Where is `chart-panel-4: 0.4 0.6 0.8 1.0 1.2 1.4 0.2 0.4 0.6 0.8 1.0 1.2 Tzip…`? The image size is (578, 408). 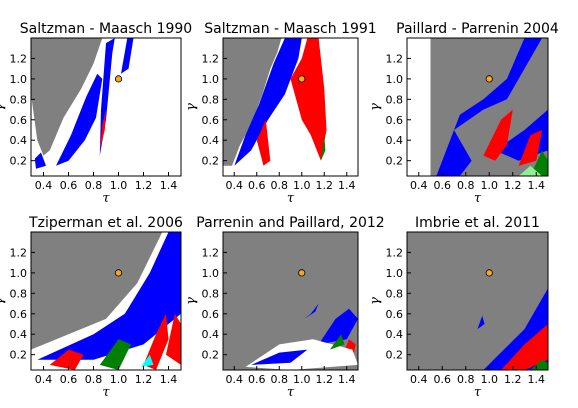 chart-panel-4: 0.4 0.6 0.8 1.0 1.2 1.4 0.2 0.4 0.6 0.8 1.0 1.2 Tzip… is located at coordinates (91, 307).